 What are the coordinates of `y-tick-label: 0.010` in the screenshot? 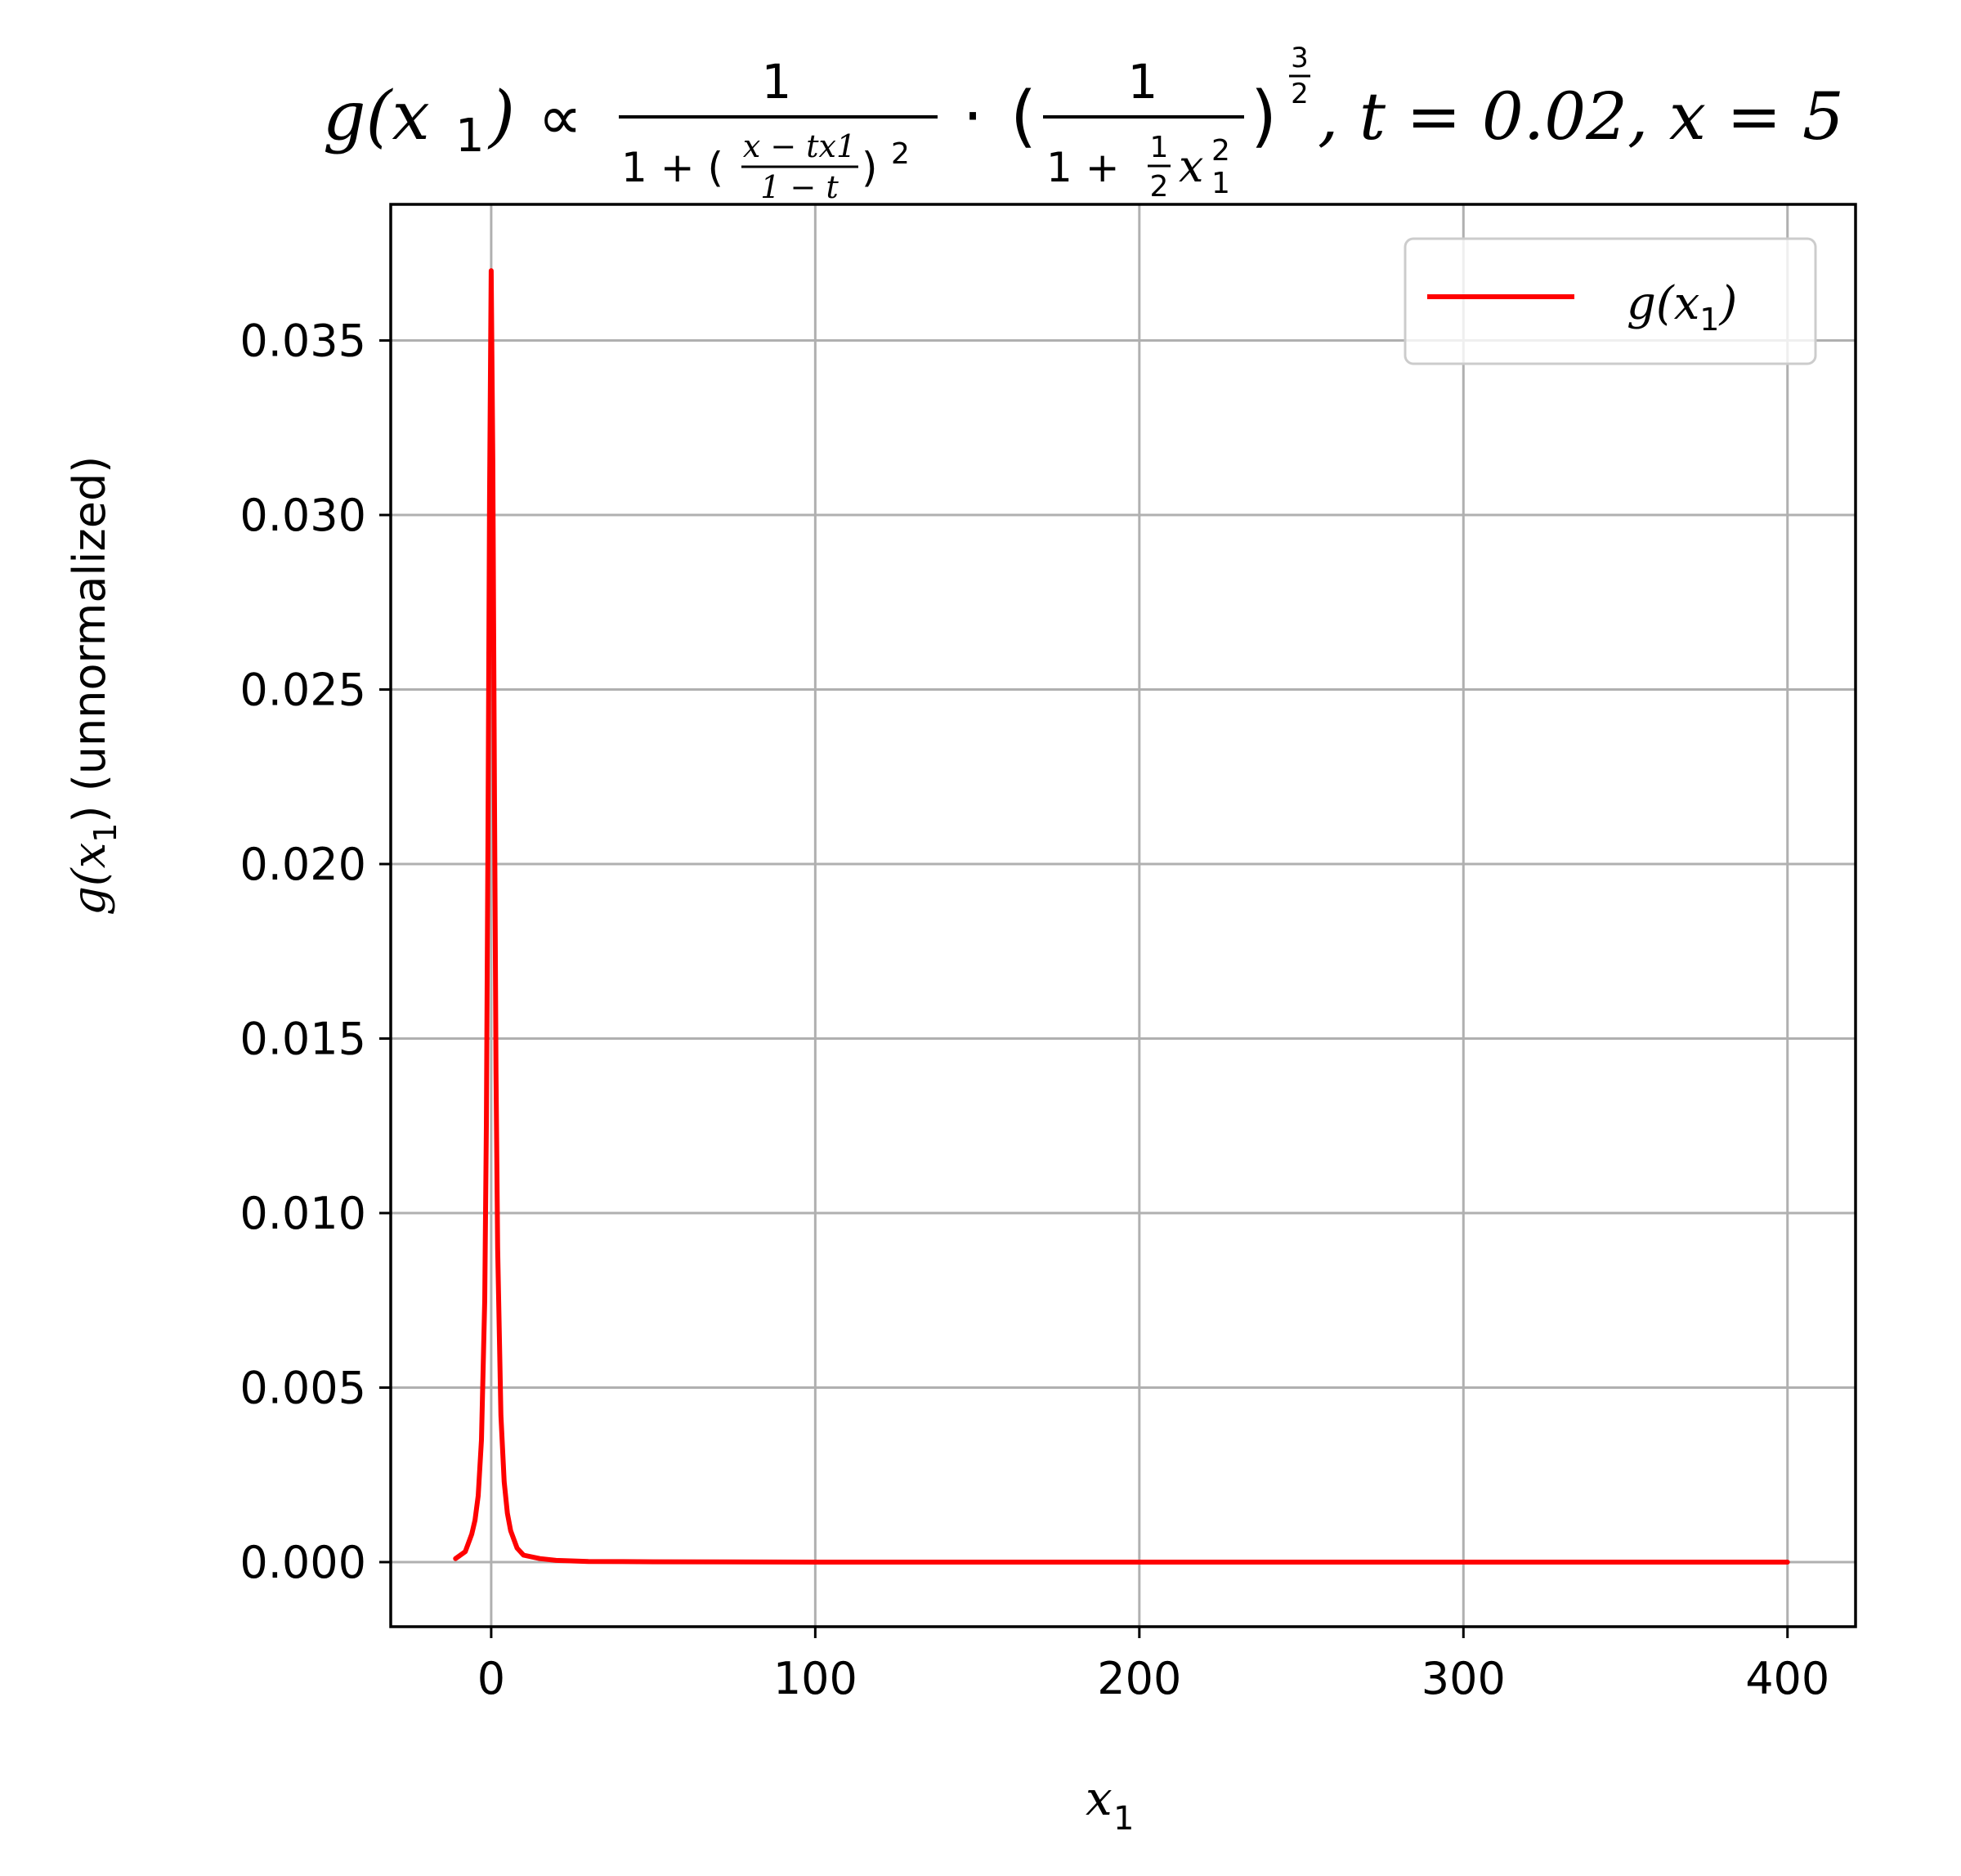 It's located at (303, 1213).